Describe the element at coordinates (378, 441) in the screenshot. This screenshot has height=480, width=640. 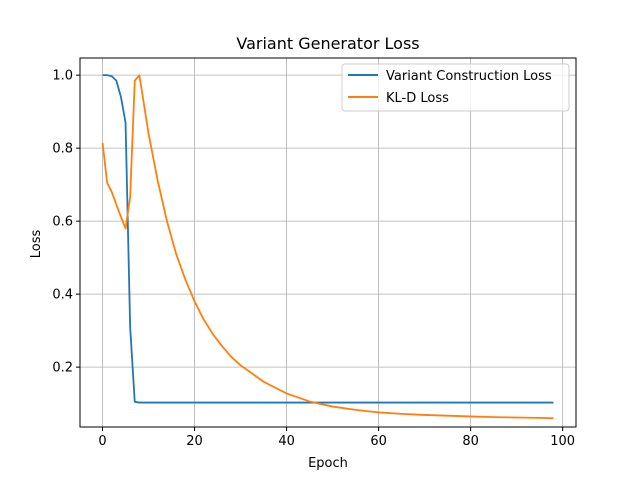
I see `x-tick-label: 60` at that location.